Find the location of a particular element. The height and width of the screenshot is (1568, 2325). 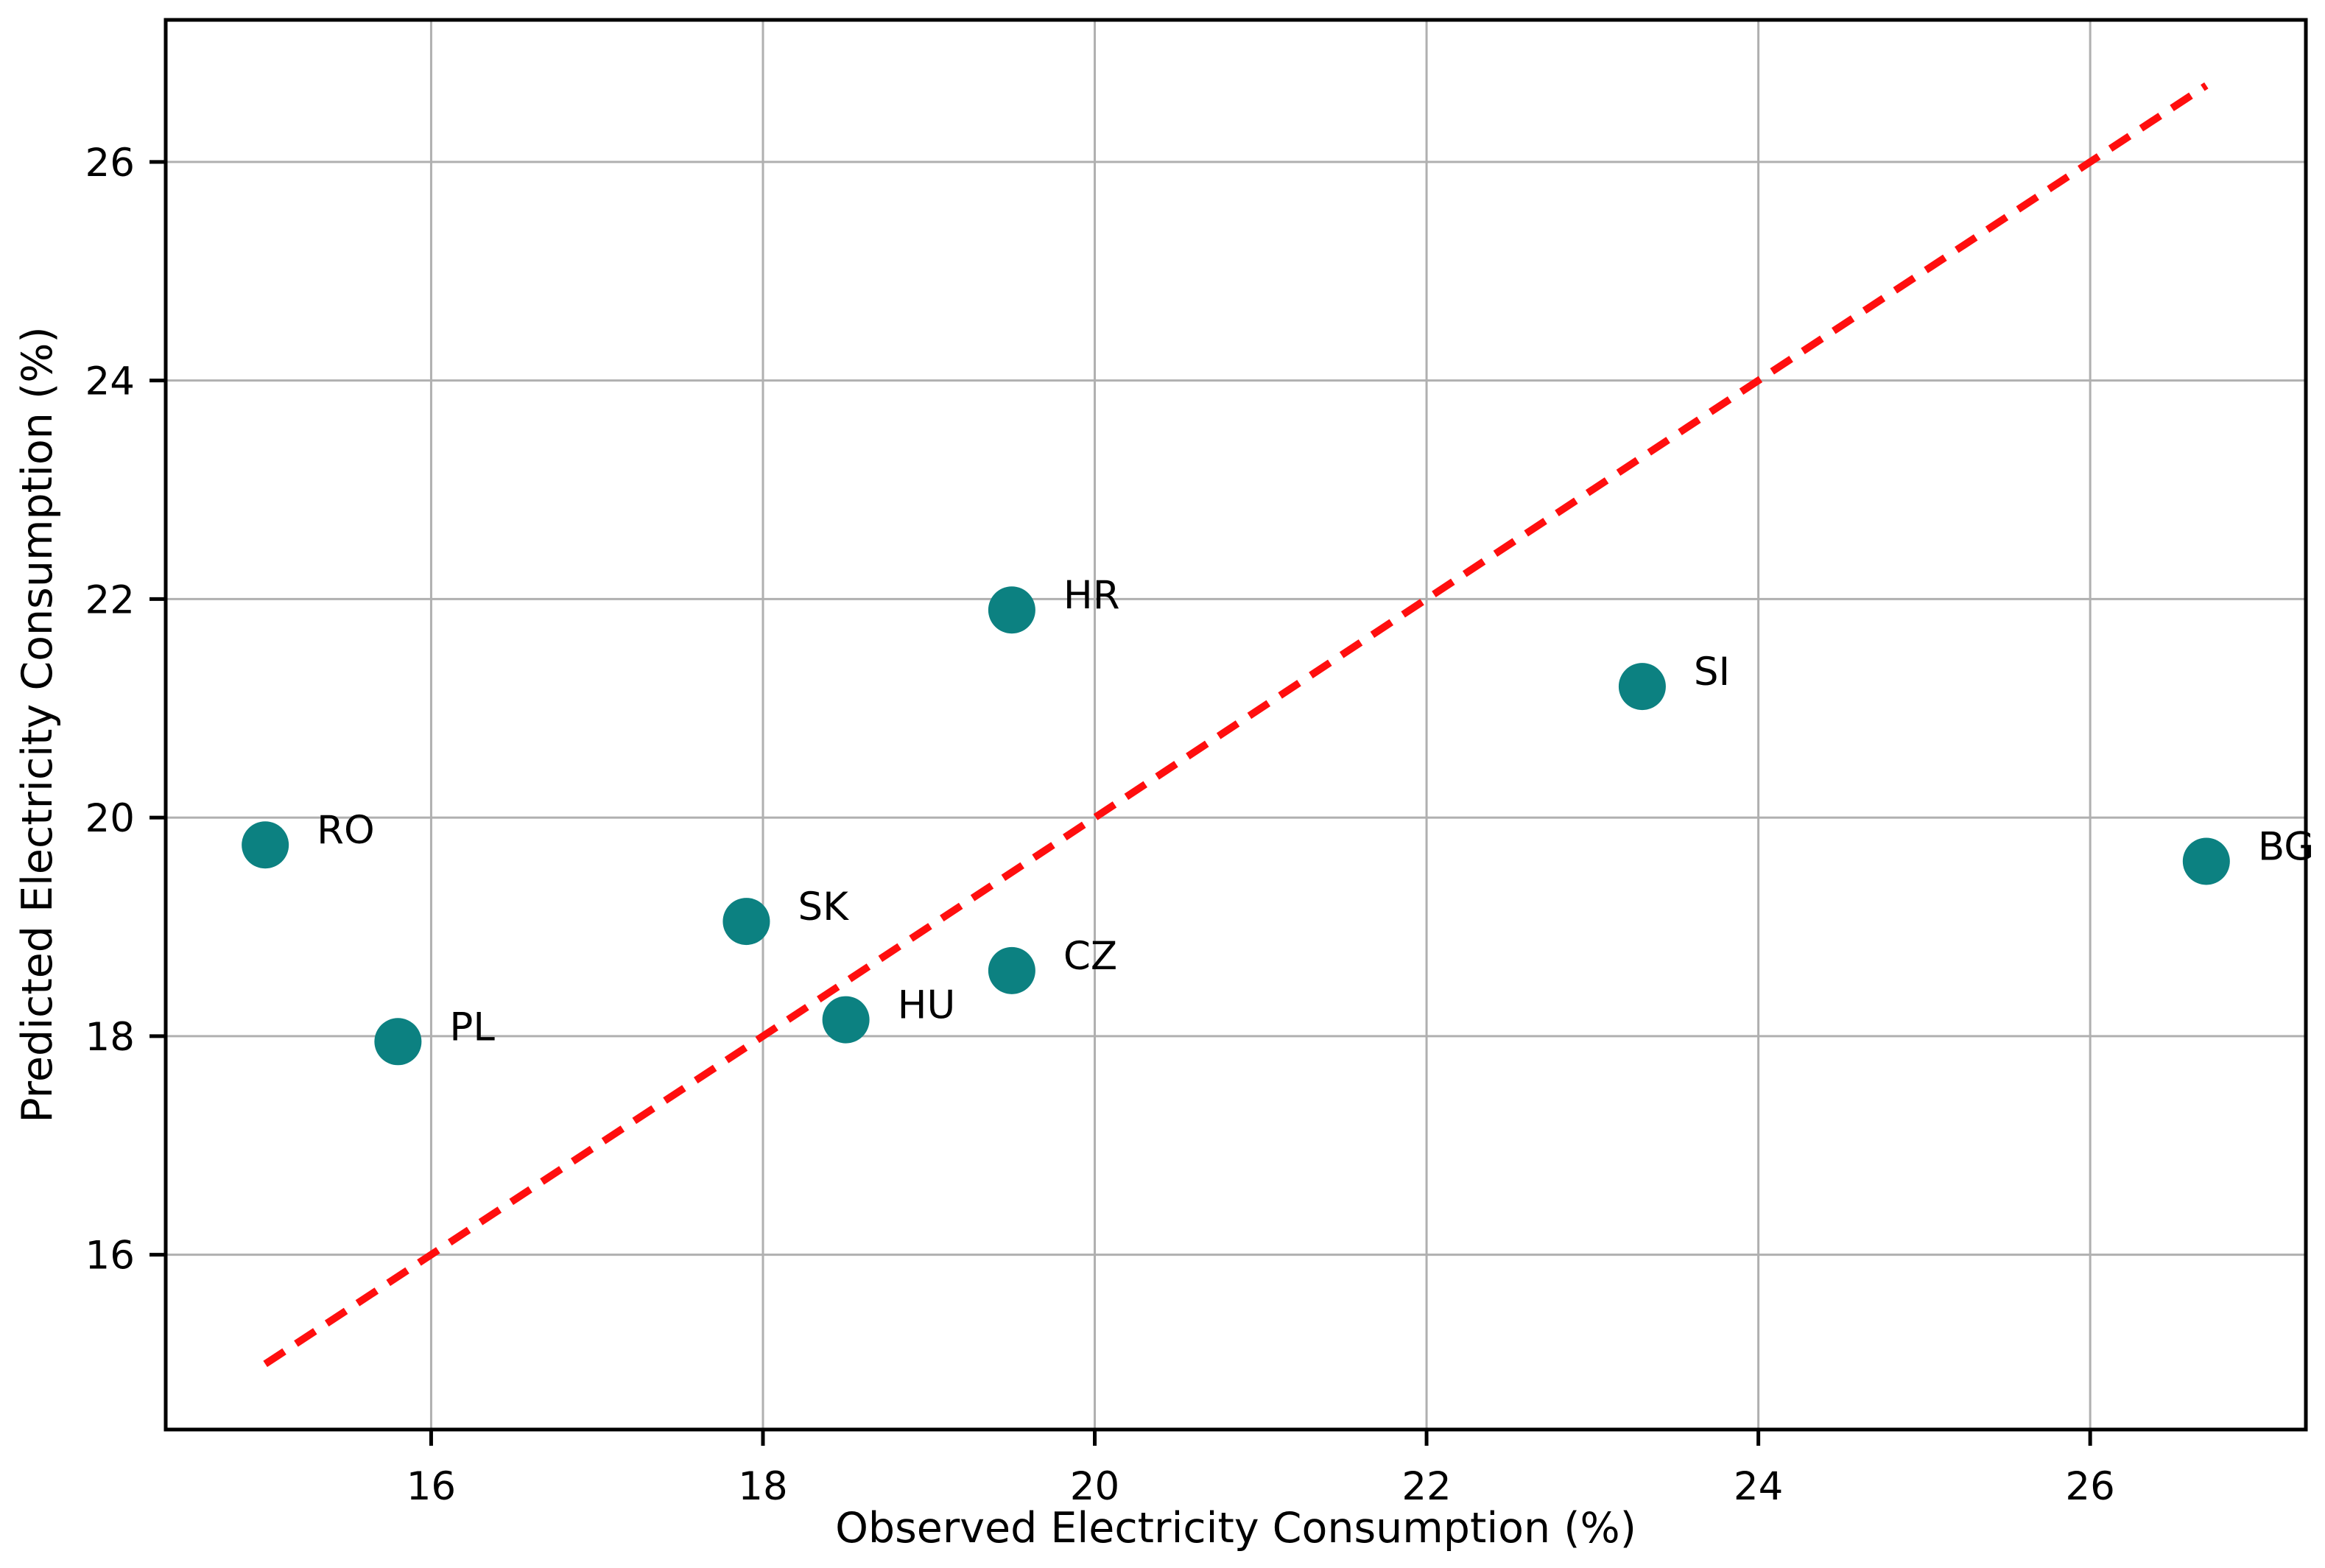

data-point-SI is located at coordinates (1642, 687).